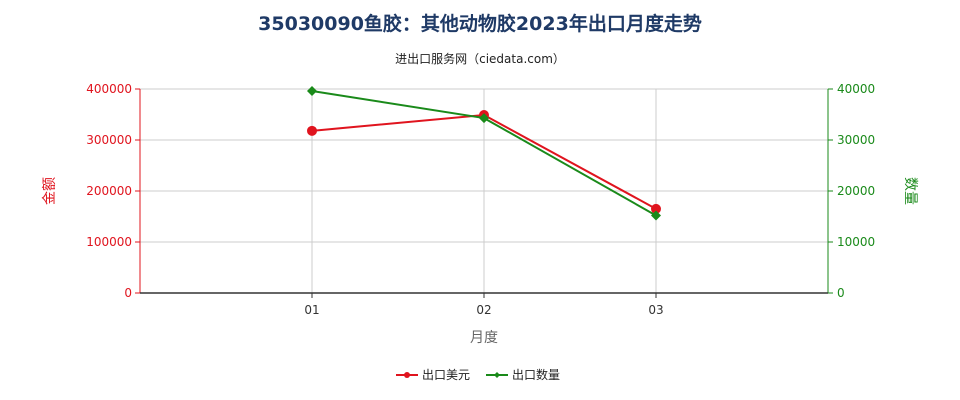 This screenshot has height=400, width=960. What do you see at coordinates (50, 191) in the screenshot?
I see `left-axis-title: 金额` at bounding box center [50, 191].